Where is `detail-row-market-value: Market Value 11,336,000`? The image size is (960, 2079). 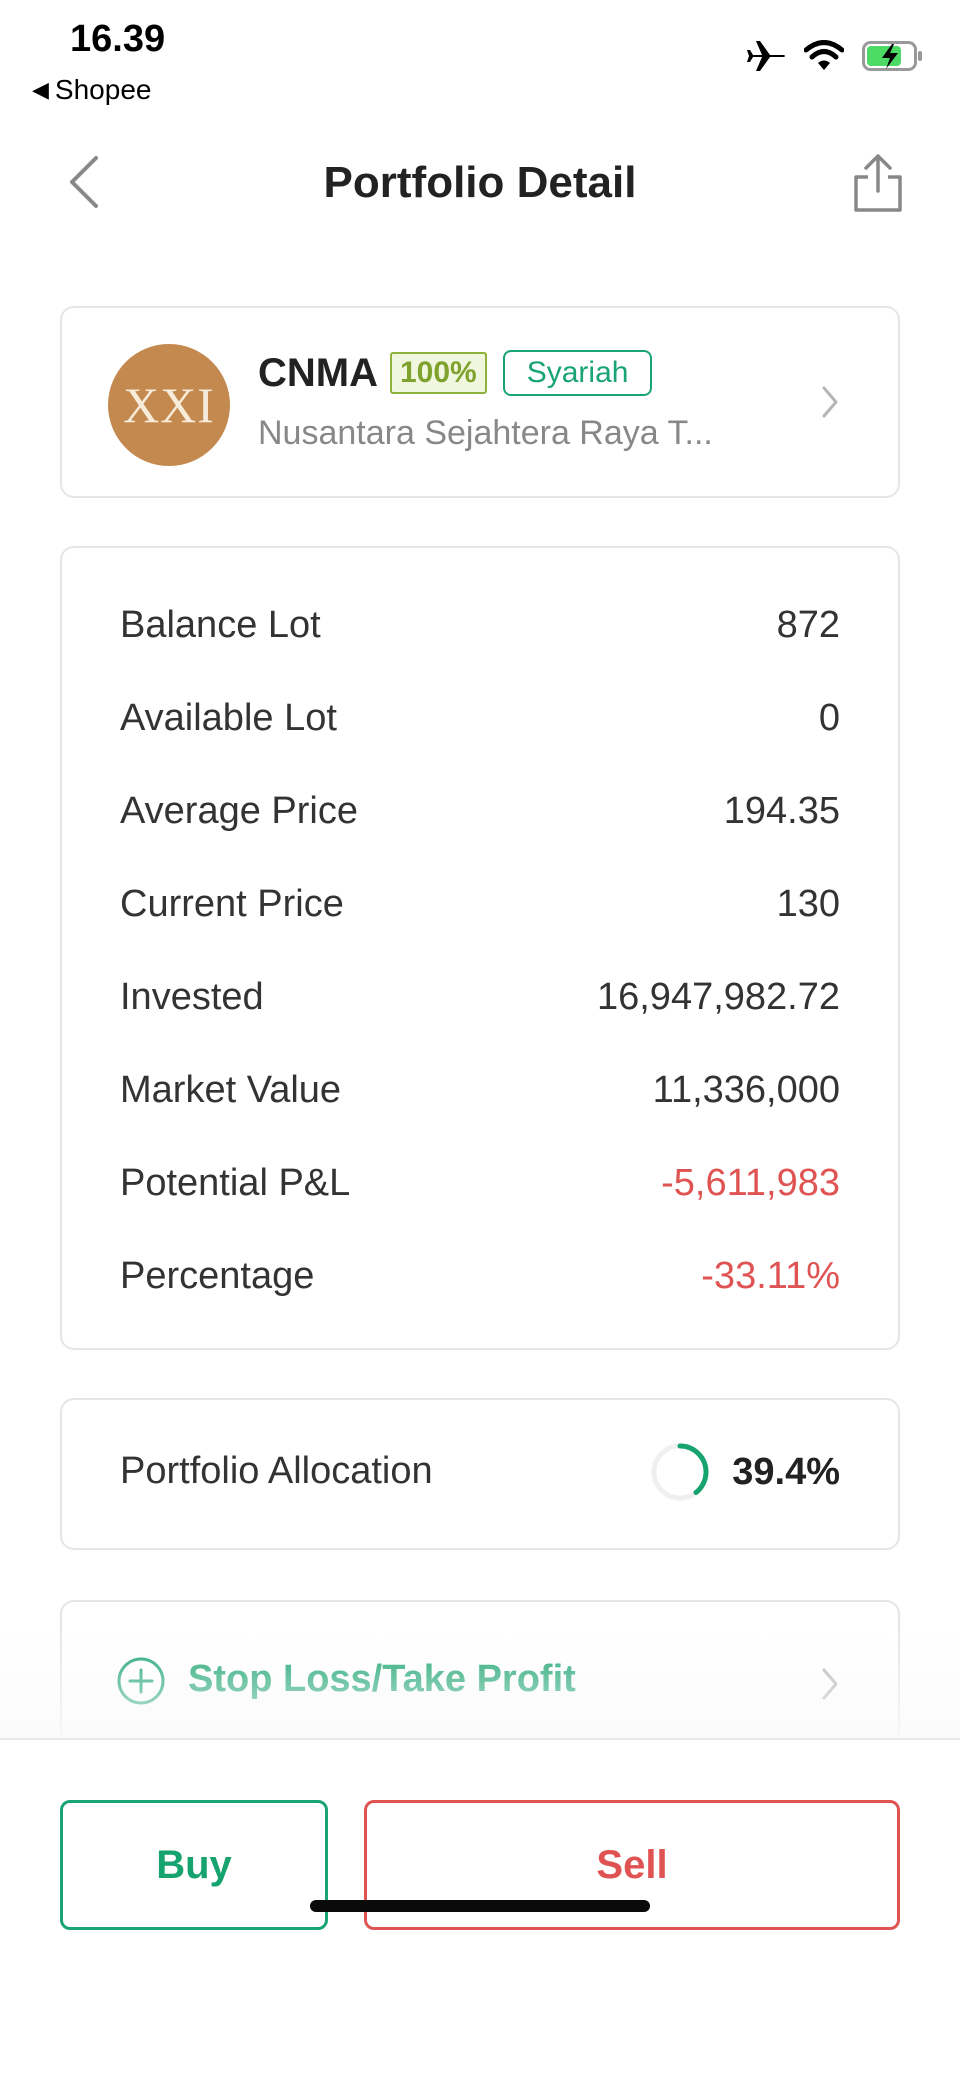
detail-row-market-value: Market Value 11,336,000 is located at coordinates (480, 1090).